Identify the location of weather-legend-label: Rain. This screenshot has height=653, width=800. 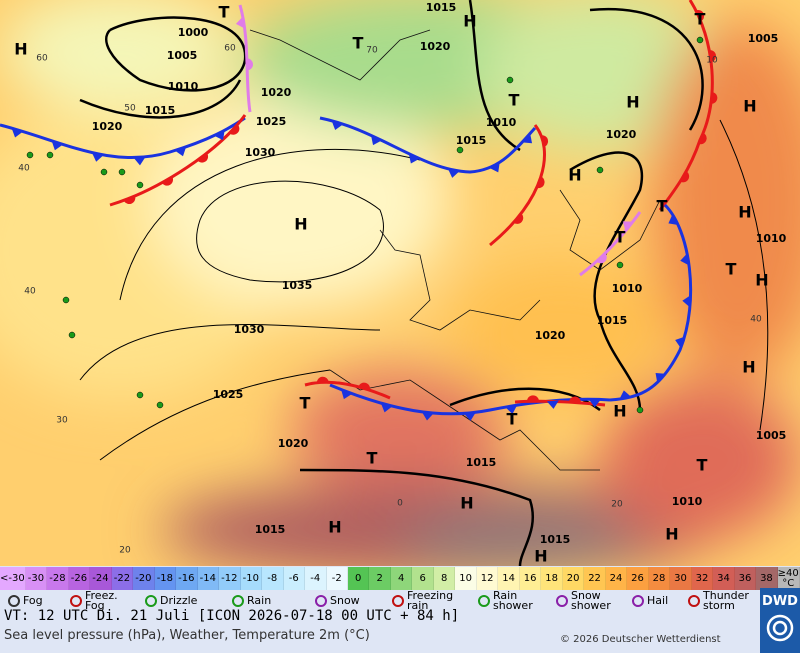
(259, 600).